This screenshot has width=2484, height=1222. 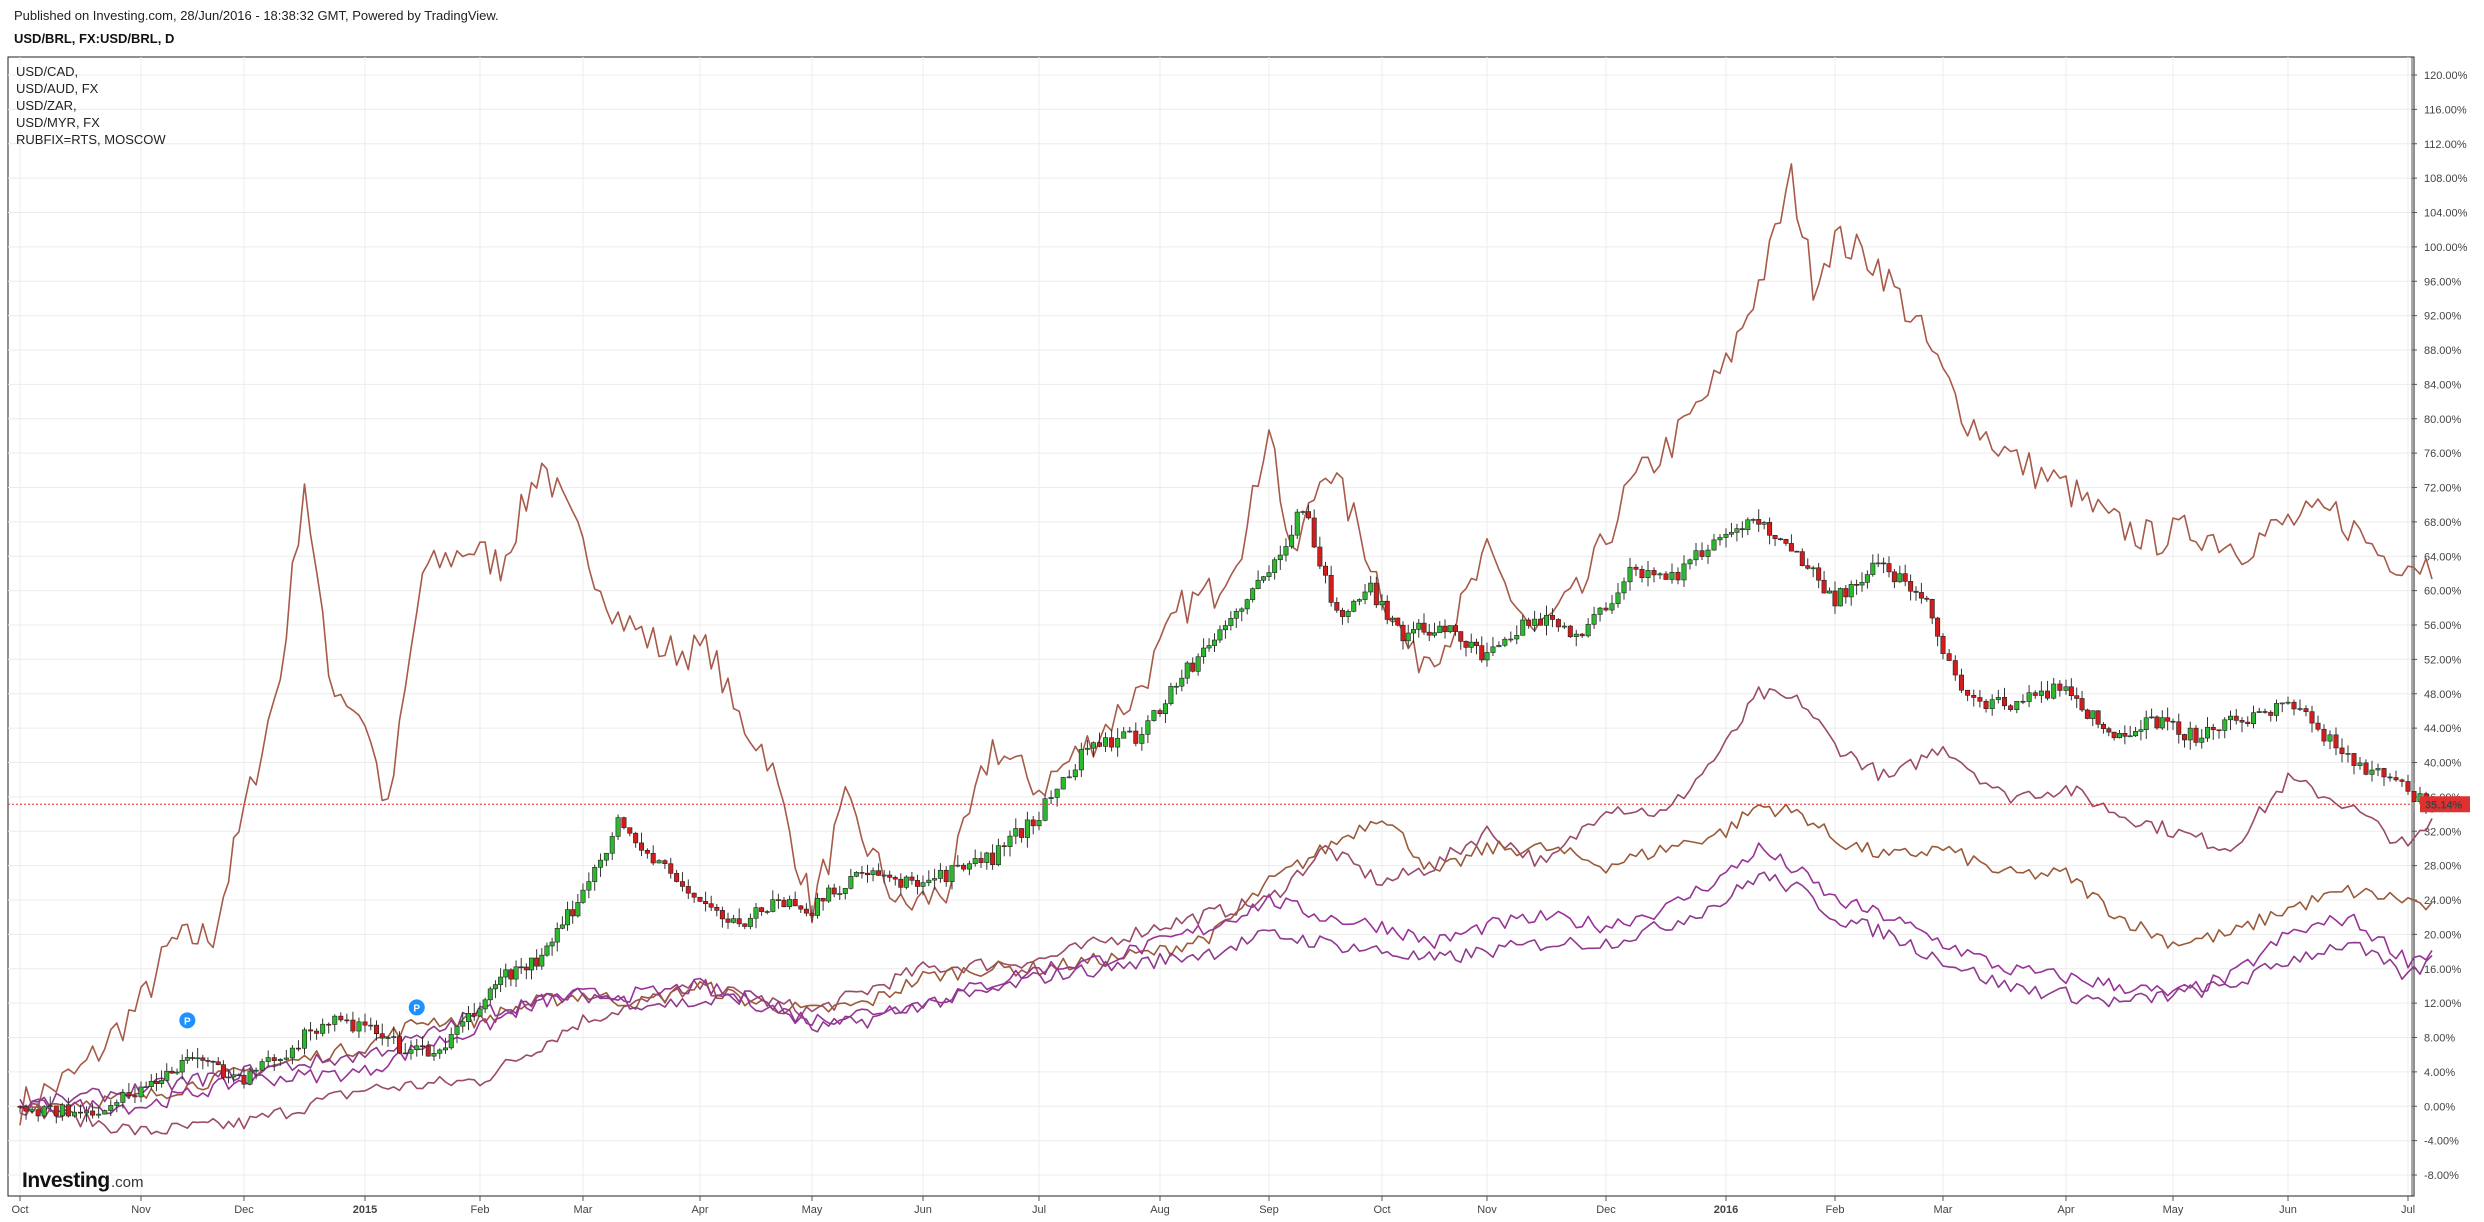 What do you see at coordinates (1160, 1210) in the screenshot?
I see `x-tick-label: Aug` at bounding box center [1160, 1210].